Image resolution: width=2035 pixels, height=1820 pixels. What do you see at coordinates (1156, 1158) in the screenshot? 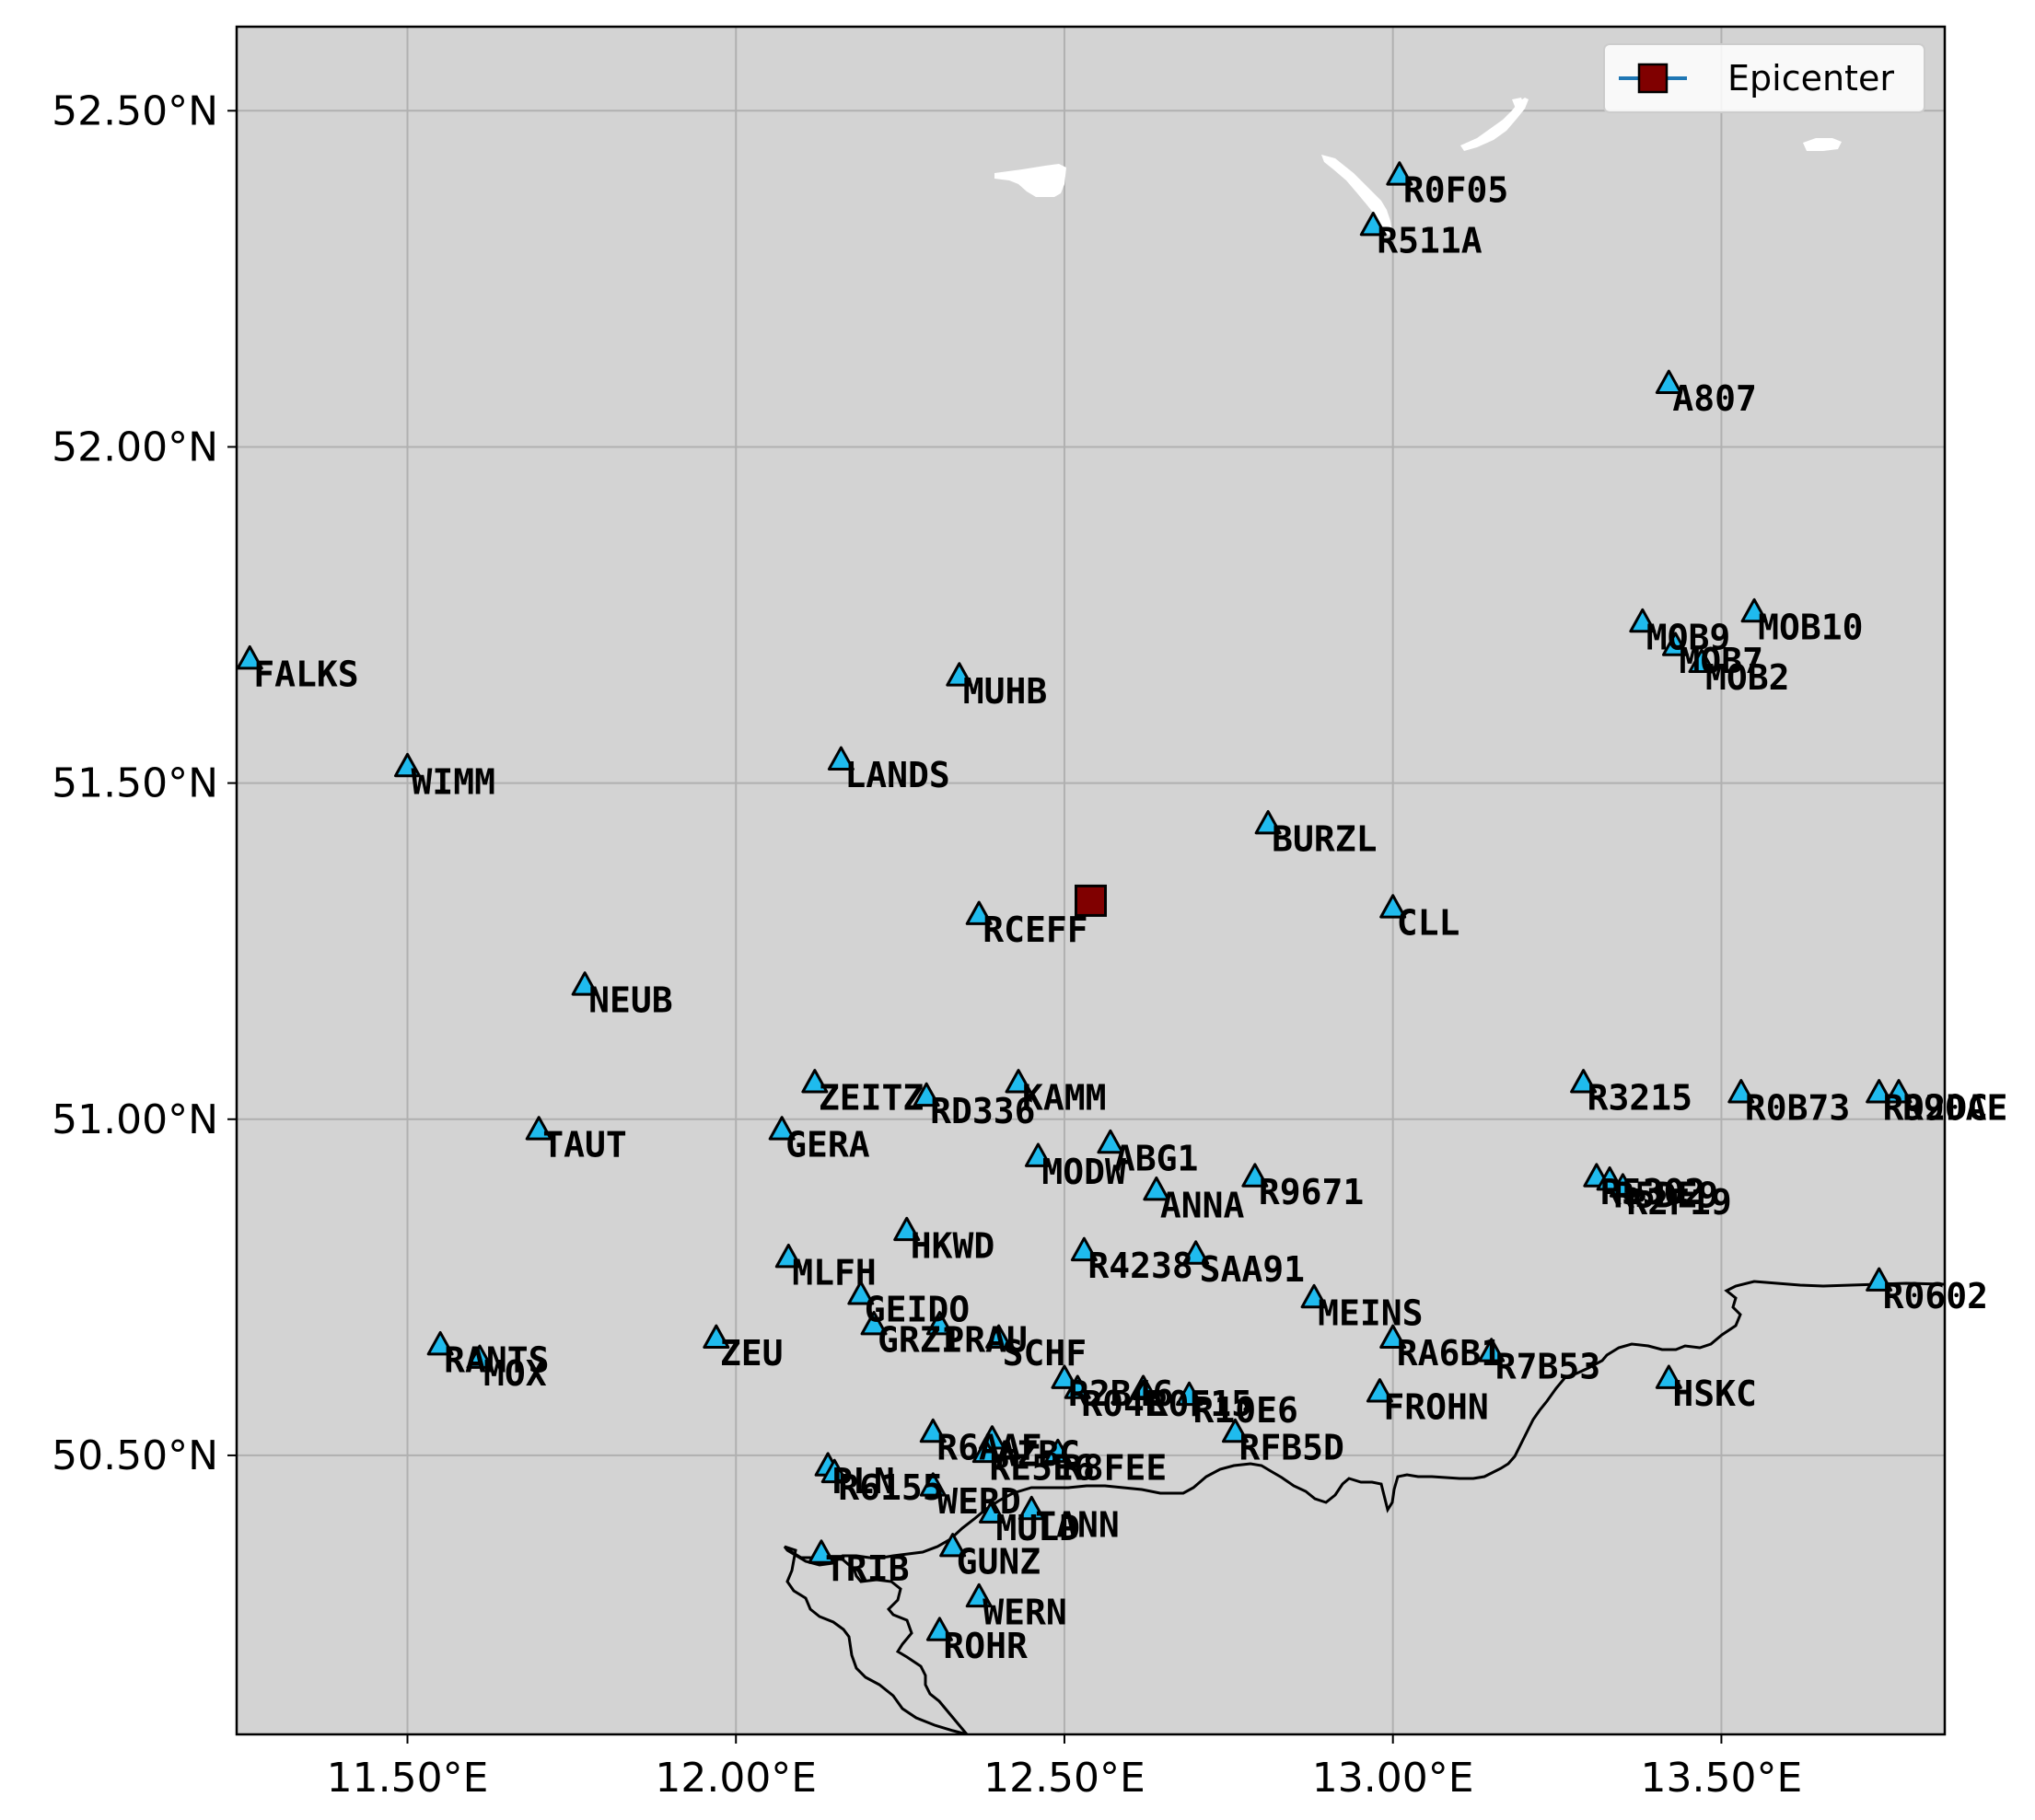
I see `station-label: ABG1` at bounding box center [1156, 1158].